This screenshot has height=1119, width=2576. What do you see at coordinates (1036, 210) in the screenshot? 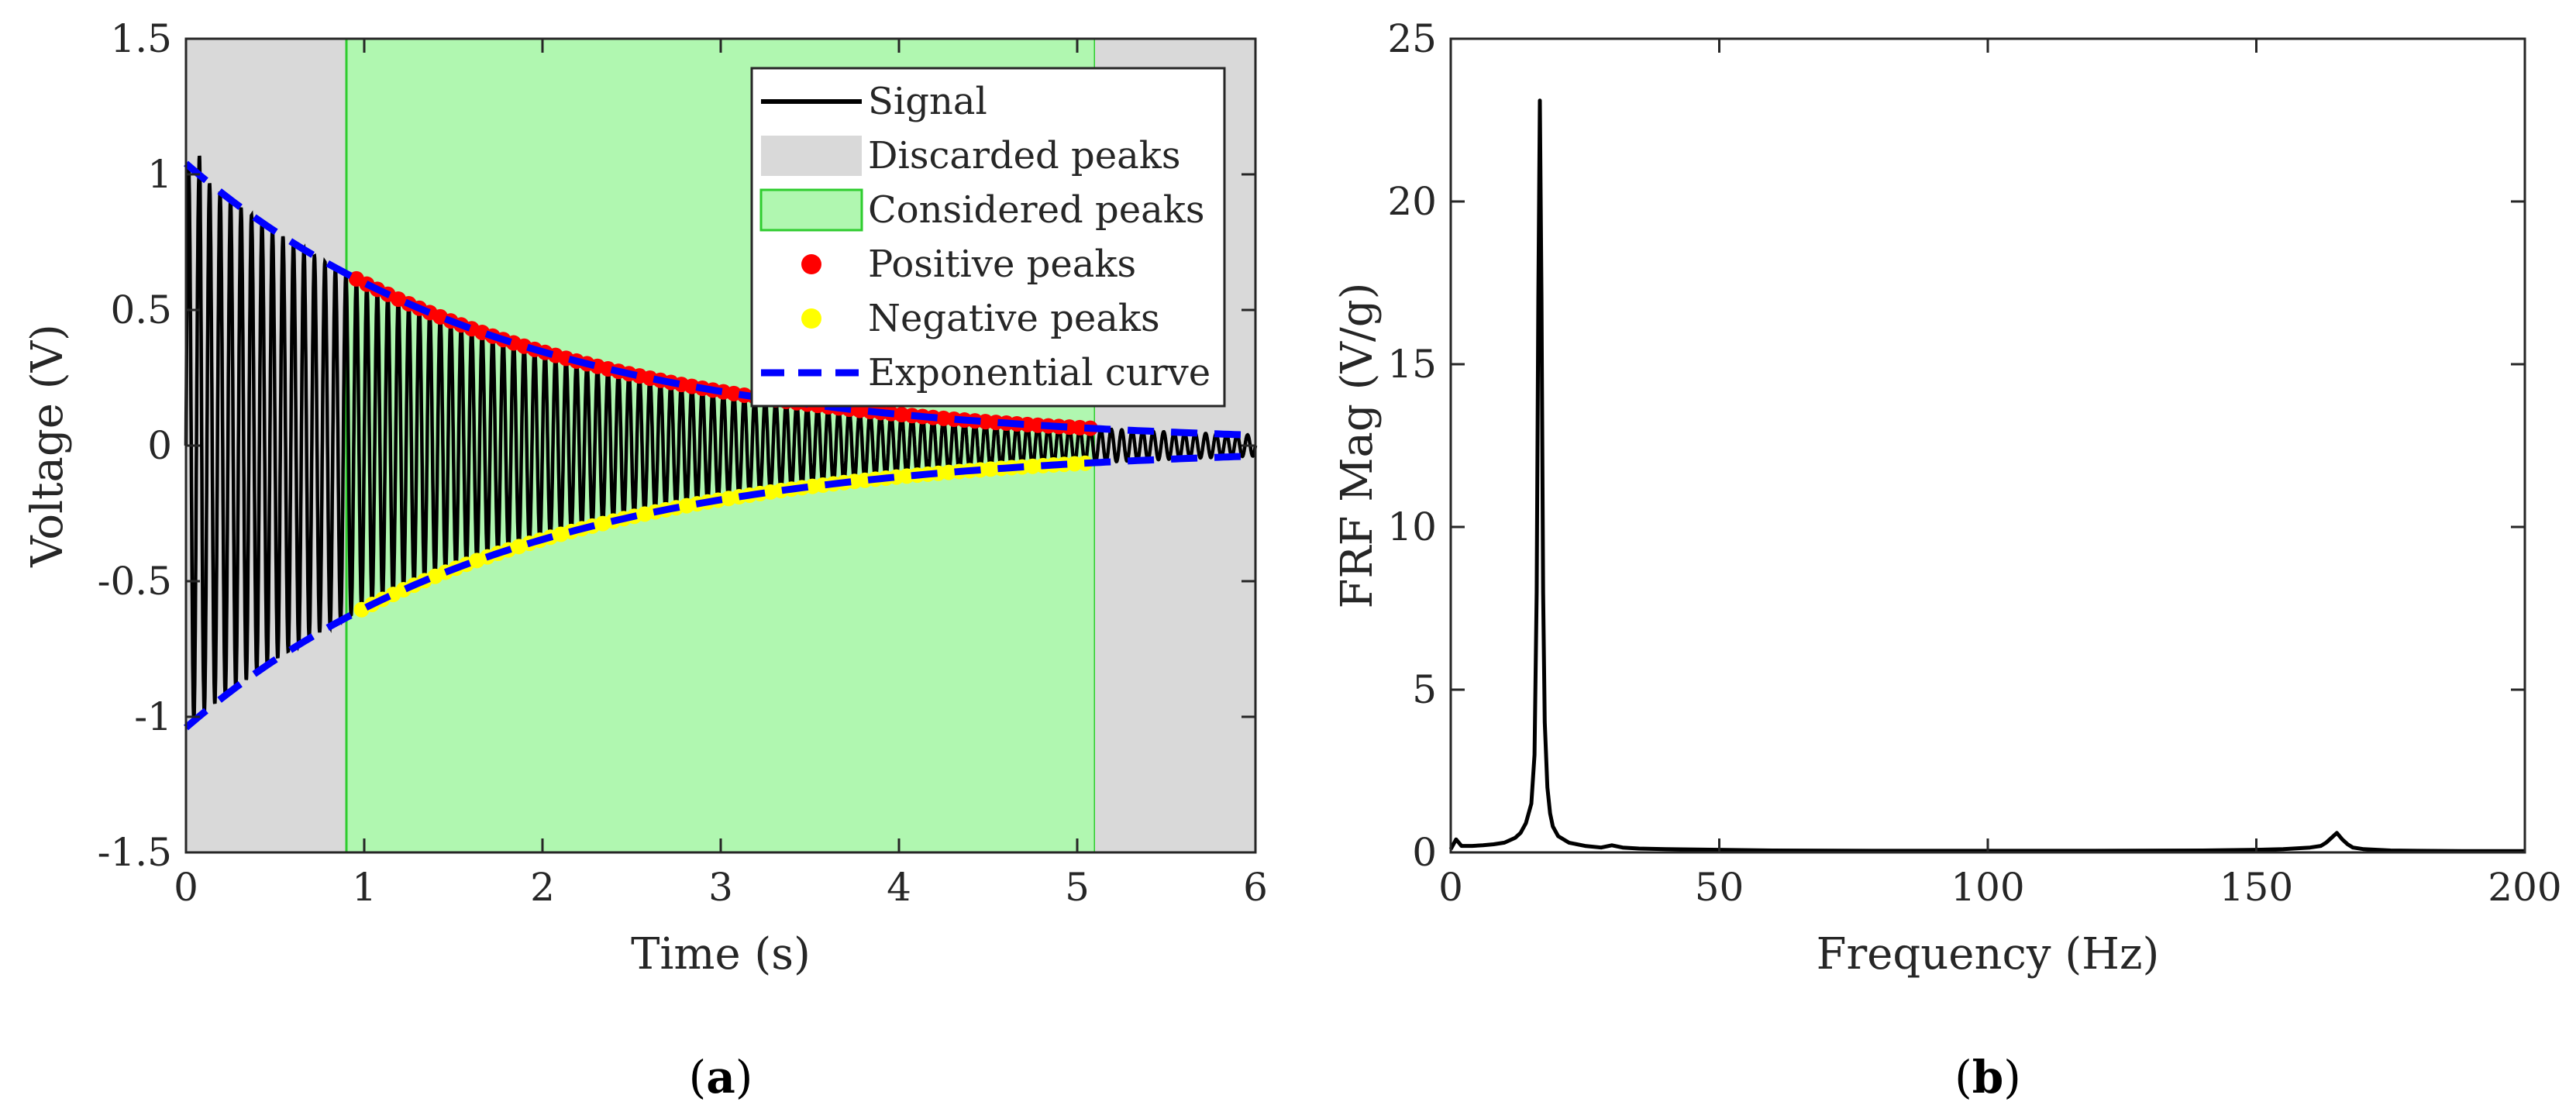
I see `legend-label: Considered peaks` at bounding box center [1036, 210].